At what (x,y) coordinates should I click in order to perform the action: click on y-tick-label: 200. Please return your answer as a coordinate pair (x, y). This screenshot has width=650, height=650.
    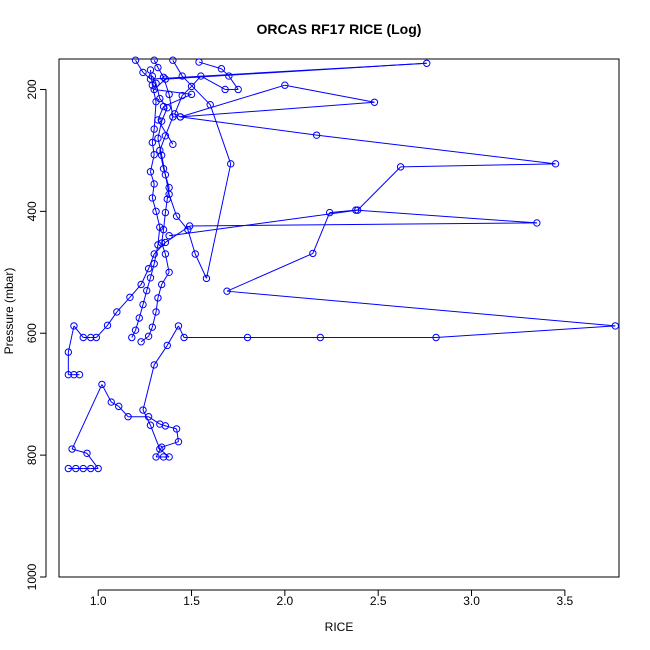
    Looking at the image, I should click on (32, 89).